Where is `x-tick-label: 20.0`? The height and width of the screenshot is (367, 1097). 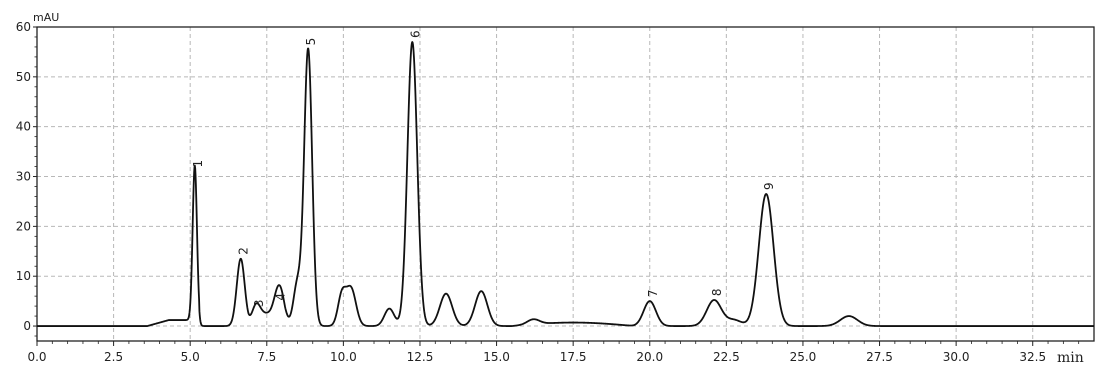 x-tick-label: 20.0 is located at coordinates (649, 357).